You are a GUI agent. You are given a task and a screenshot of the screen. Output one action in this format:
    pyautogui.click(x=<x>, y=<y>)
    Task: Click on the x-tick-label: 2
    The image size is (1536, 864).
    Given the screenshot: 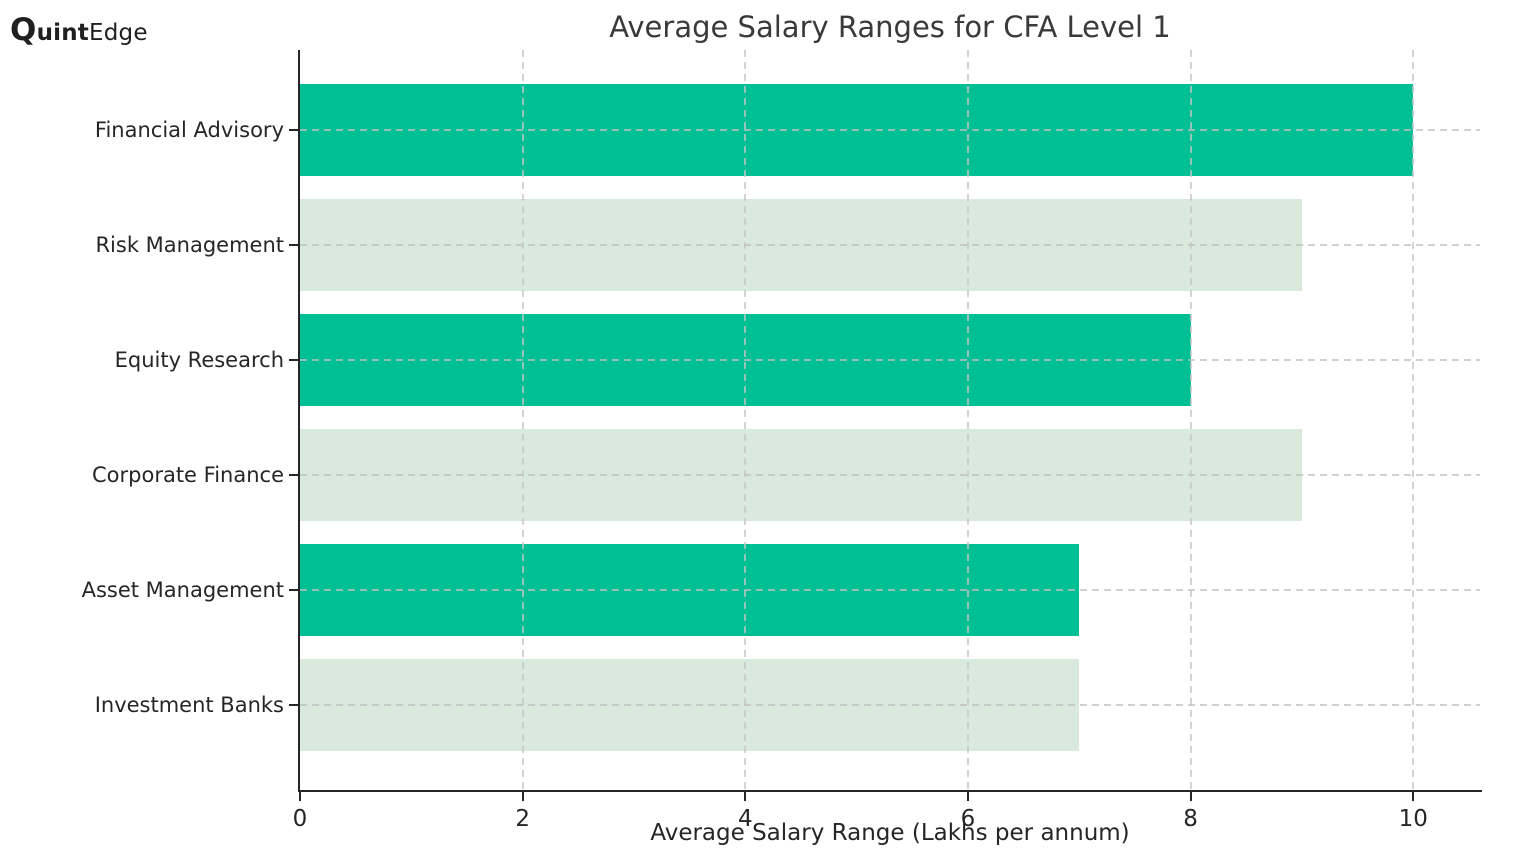 What is the action you would take?
    pyautogui.click(x=522, y=819)
    